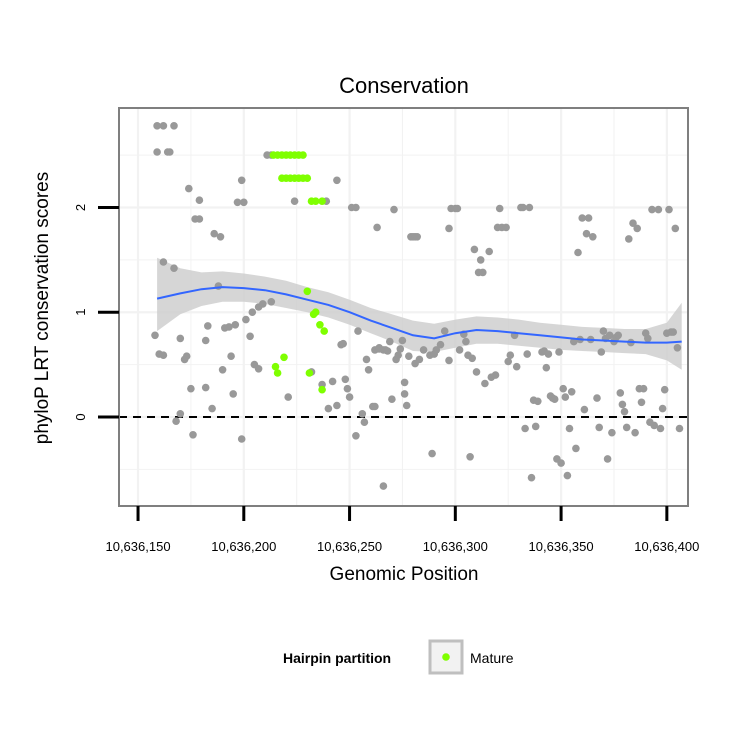 The image size is (750, 750). I want to click on x-tick-label: 10,636,400, so click(666, 546).